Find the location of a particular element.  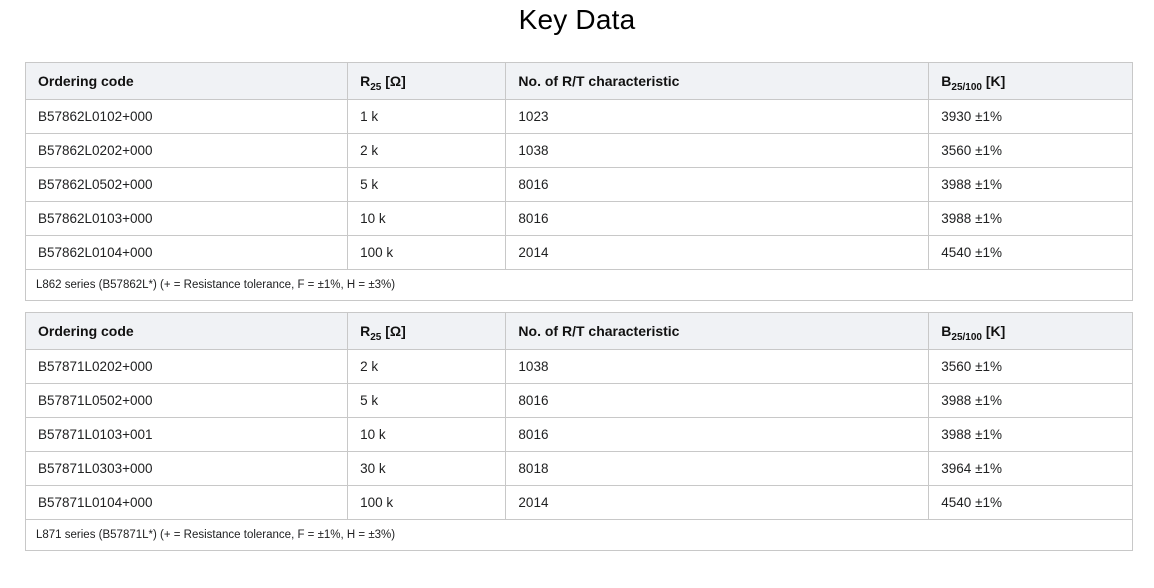

table-cell: B57871L0502+000 is located at coordinates (186, 400).